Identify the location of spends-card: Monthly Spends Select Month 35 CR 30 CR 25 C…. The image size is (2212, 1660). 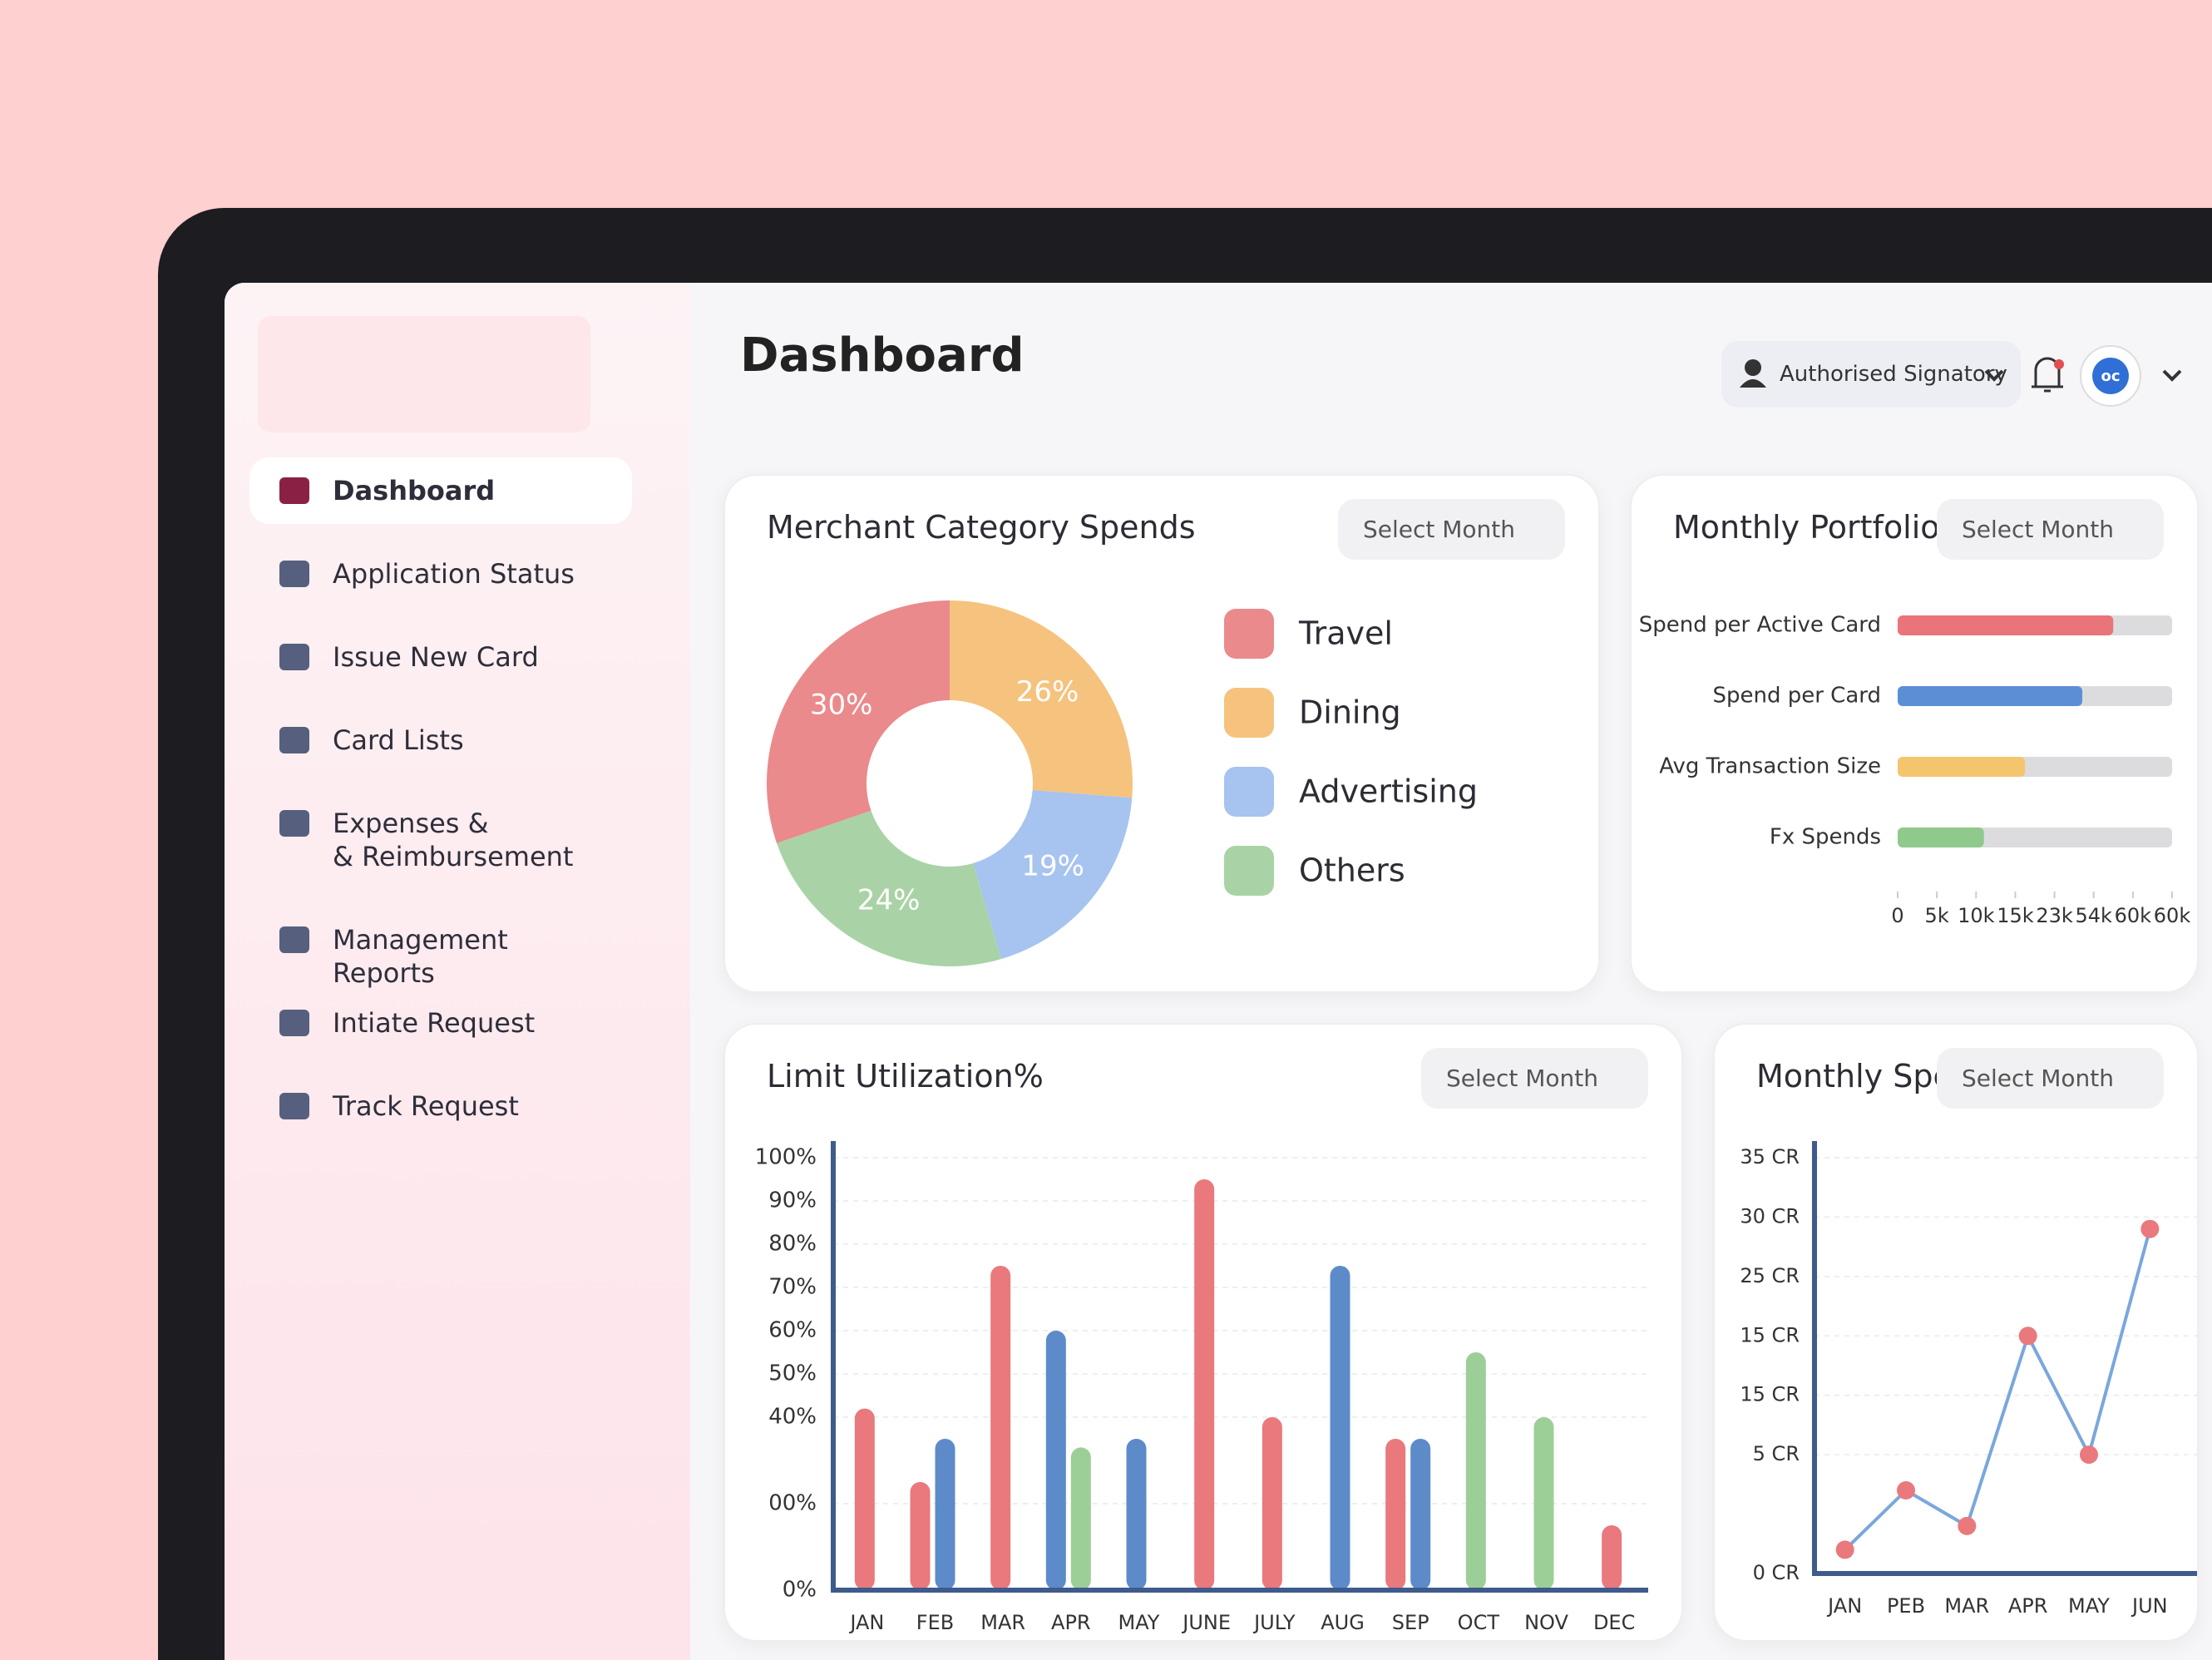
(1956, 1333).